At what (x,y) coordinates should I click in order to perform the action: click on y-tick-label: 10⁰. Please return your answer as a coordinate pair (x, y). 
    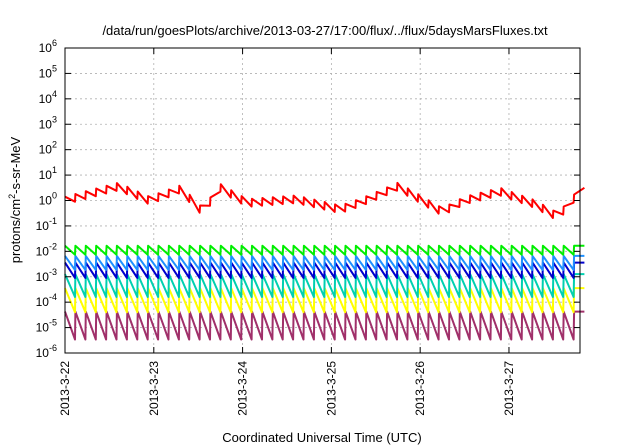
    Looking at the image, I should click on (48, 199).